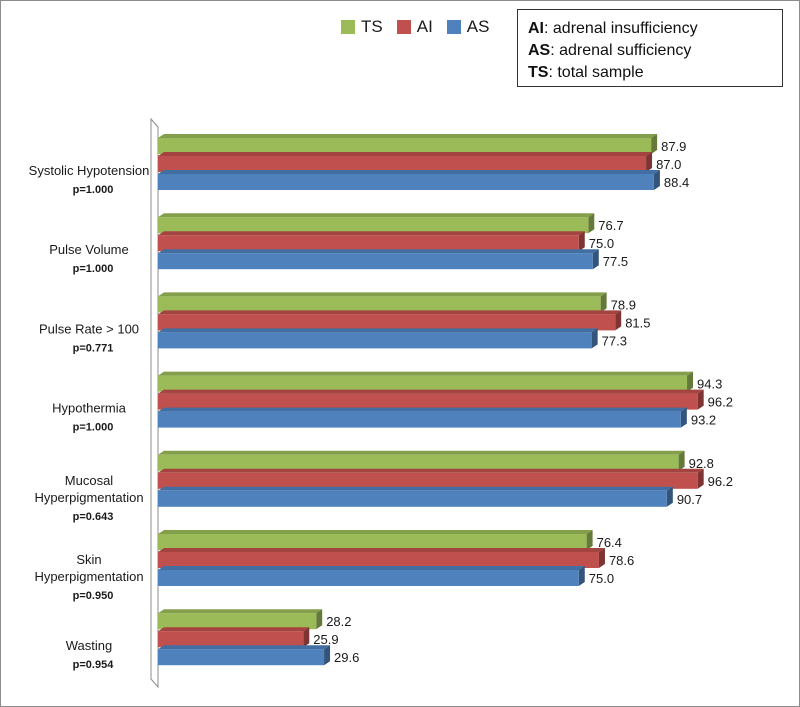 The height and width of the screenshot is (707, 800). I want to click on value-label-ai: 78.6, so click(621, 560).